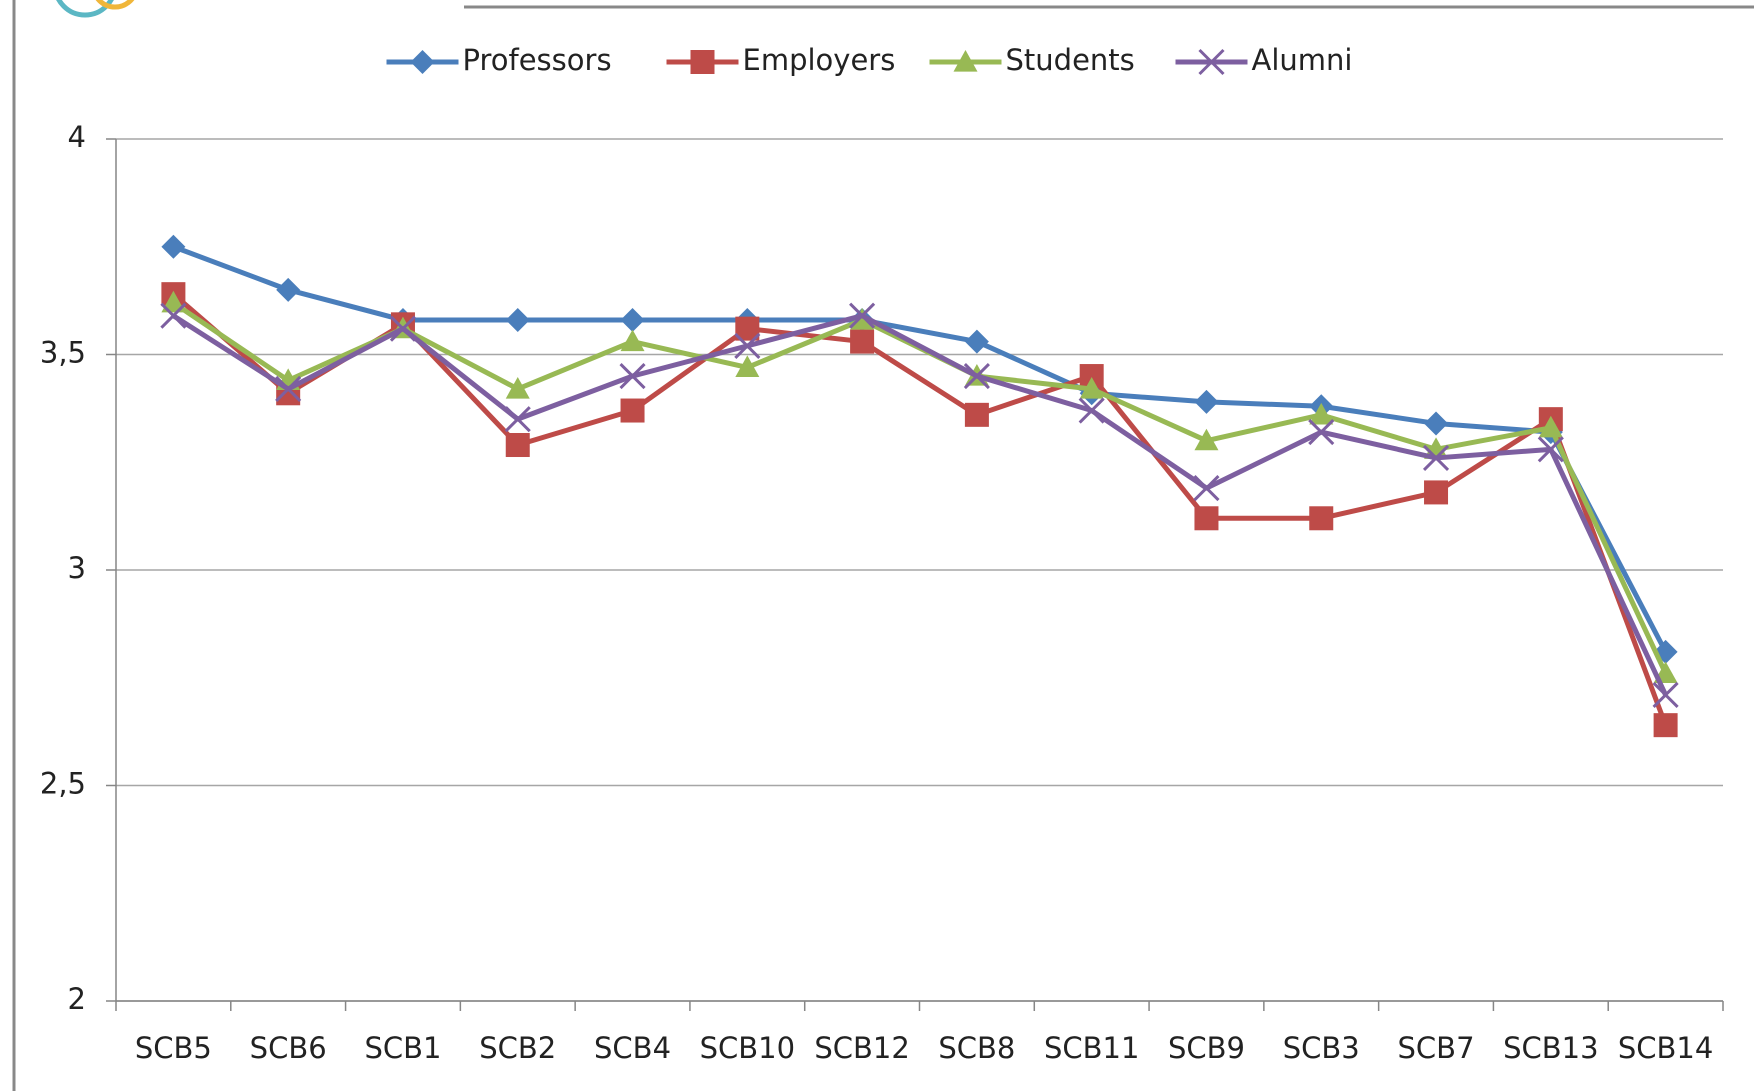  I want to click on legend-label: Students, so click(1070, 60).